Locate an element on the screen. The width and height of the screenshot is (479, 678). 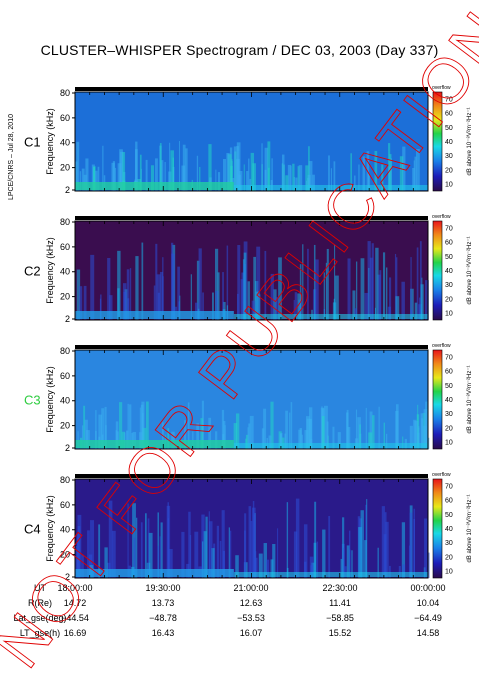
ephemeris-value: 10.04 is located at coordinates (428, 603).